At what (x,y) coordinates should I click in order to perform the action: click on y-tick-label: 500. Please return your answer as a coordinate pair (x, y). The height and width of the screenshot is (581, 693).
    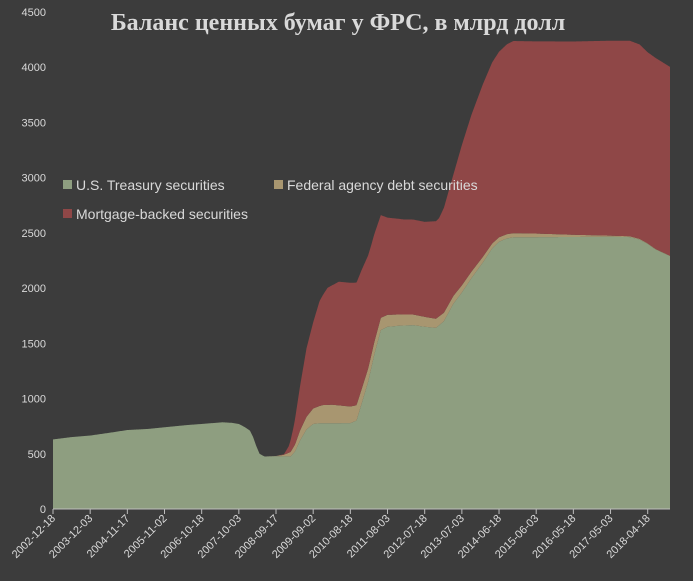
    Looking at the image, I should click on (37, 455).